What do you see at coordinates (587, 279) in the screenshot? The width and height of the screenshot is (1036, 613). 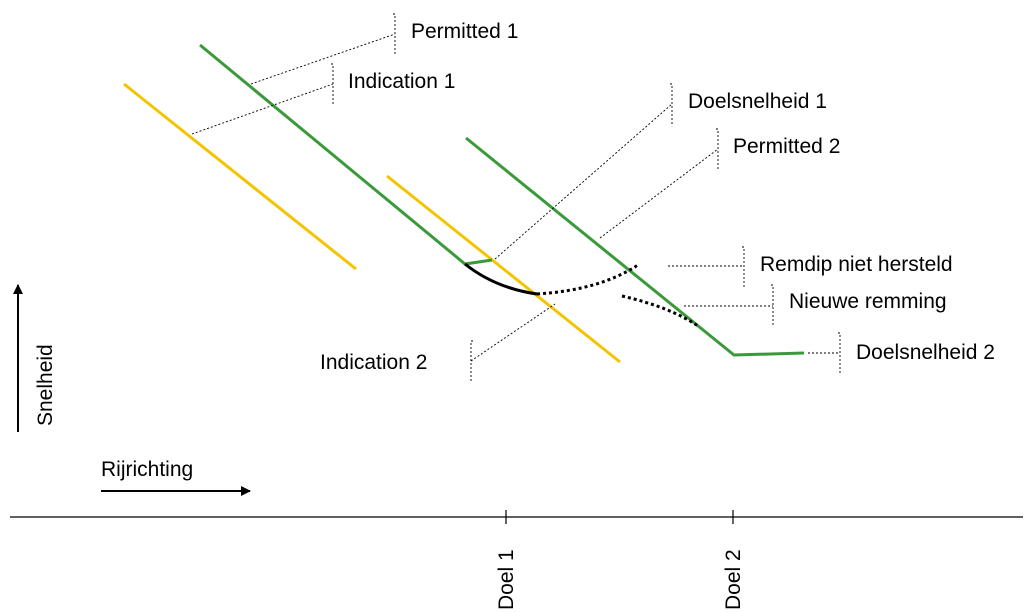 I see `remdip-curve-dotted` at bounding box center [587, 279].